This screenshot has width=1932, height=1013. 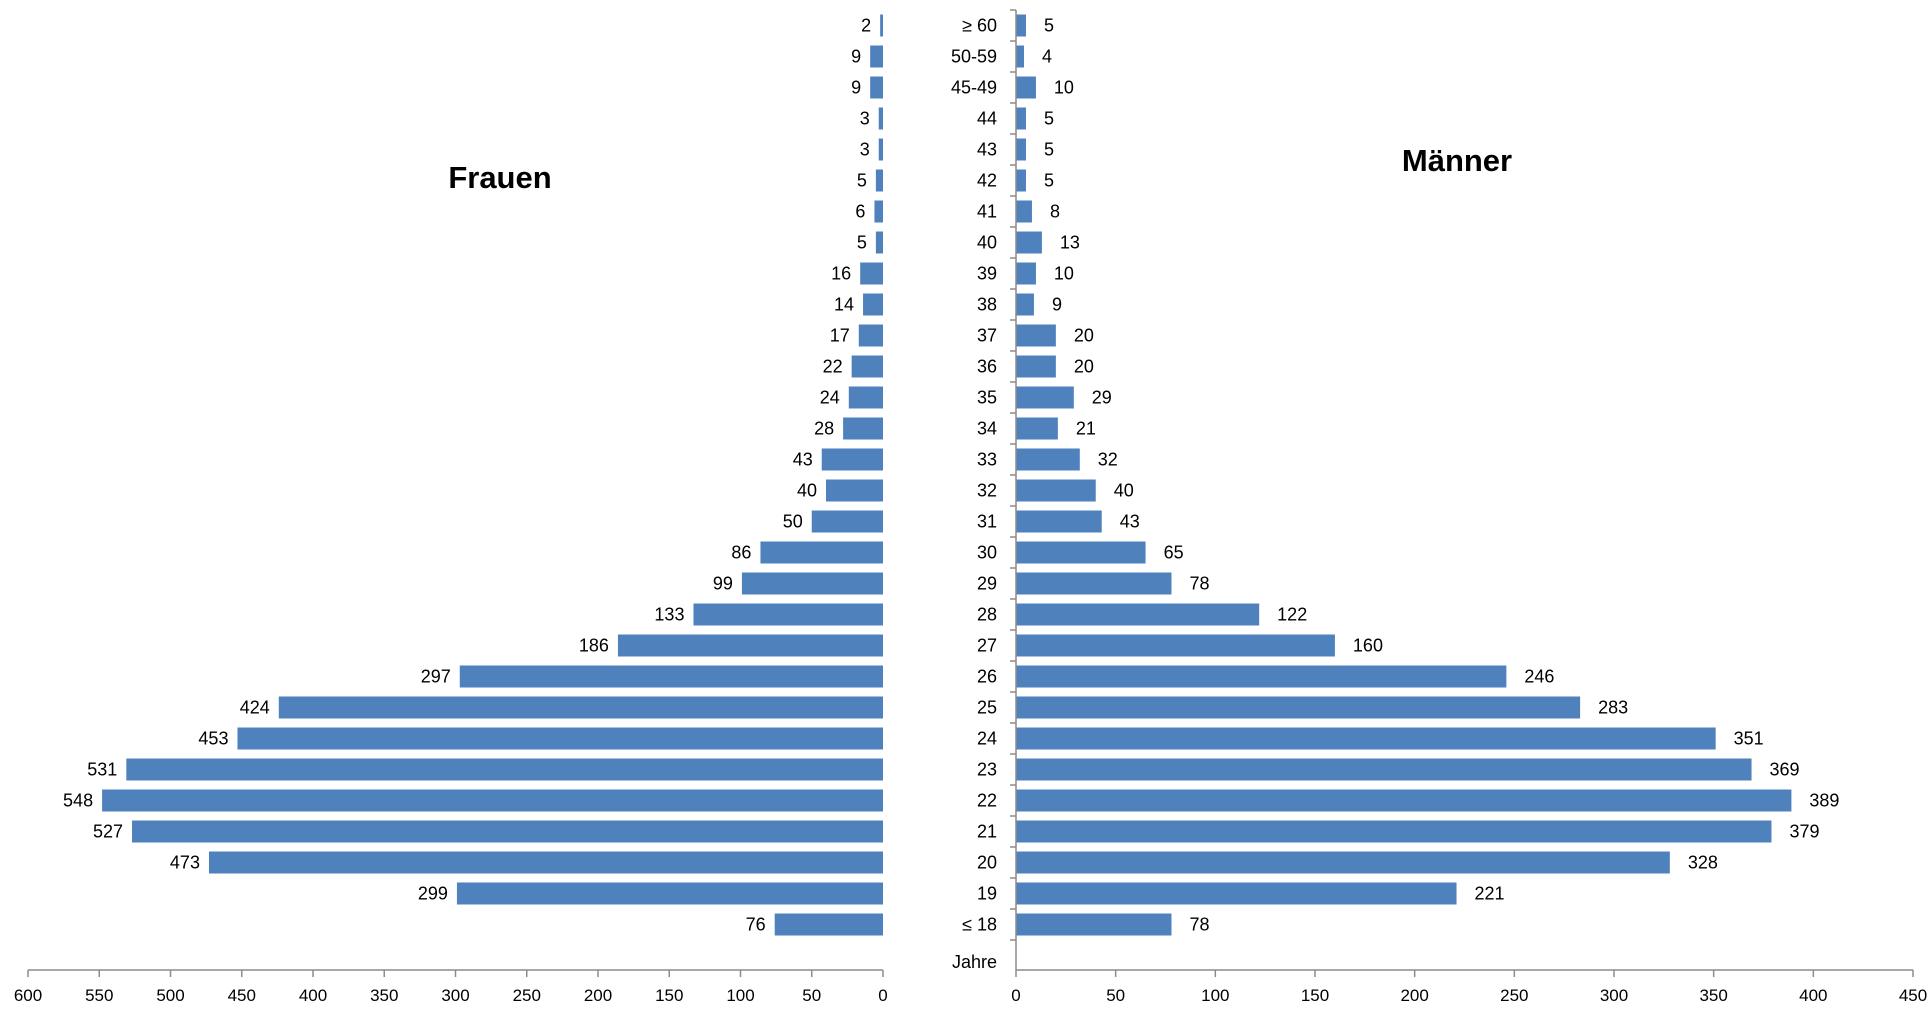 What do you see at coordinates (1047, 57) in the screenshot?
I see `maenner-data-label: 4` at bounding box center [1047, 57].